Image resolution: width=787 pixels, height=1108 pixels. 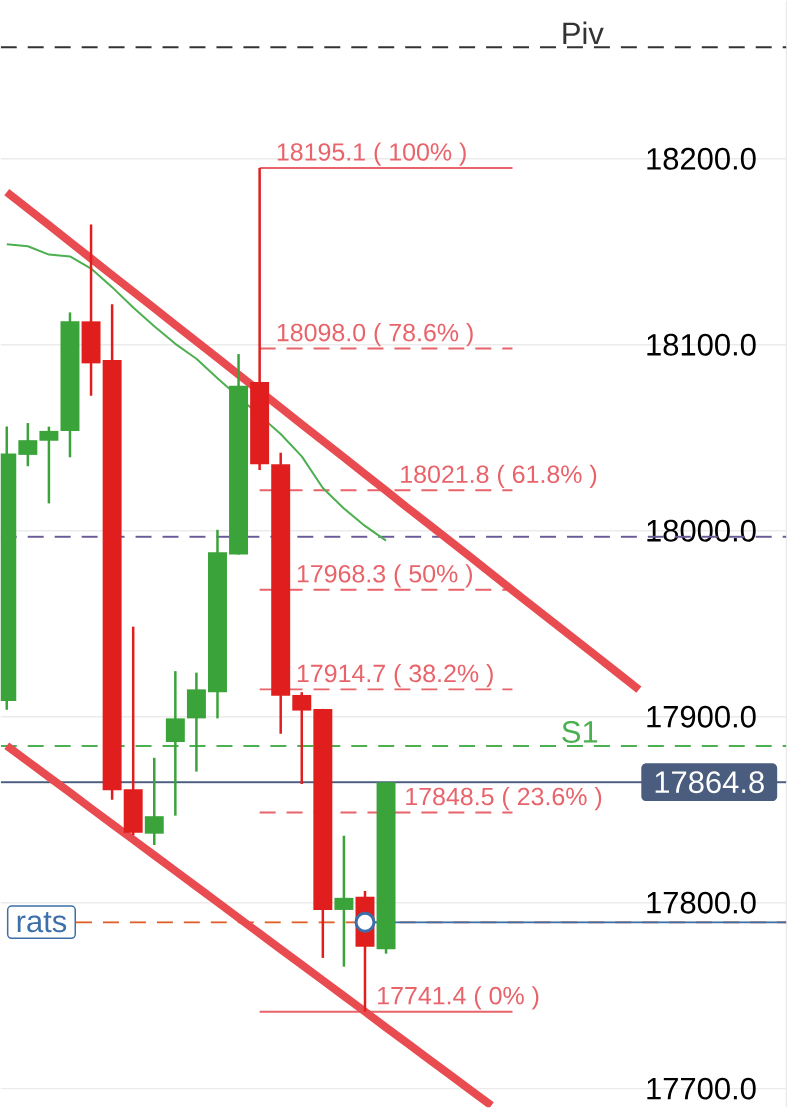 I want to click on ref-line-label: 17848.5 ( 23.6% ), so click(x=504, y=799).